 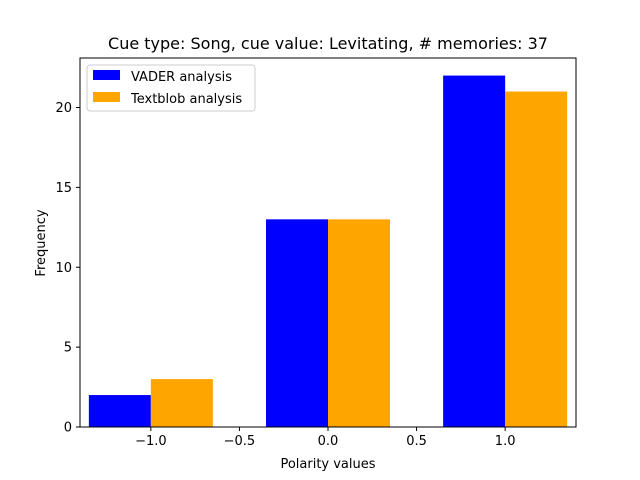 What do you see at coordinates (41, 242) in the screenshot?
I see `y-axis-label: Frequency` at bounding box center [41, 242].